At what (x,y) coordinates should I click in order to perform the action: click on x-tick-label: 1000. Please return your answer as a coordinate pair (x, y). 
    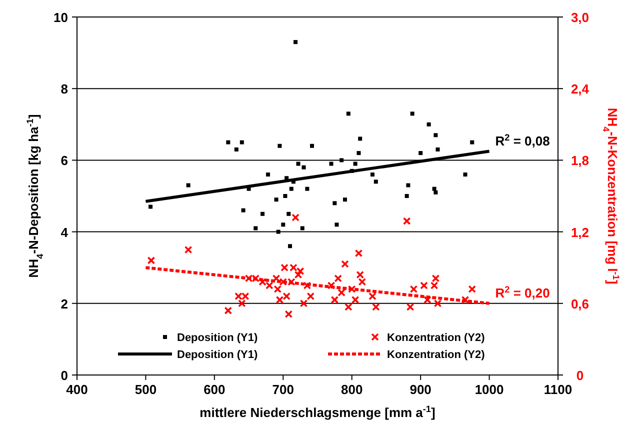
    Looking at the image, I should click on (489, 389).